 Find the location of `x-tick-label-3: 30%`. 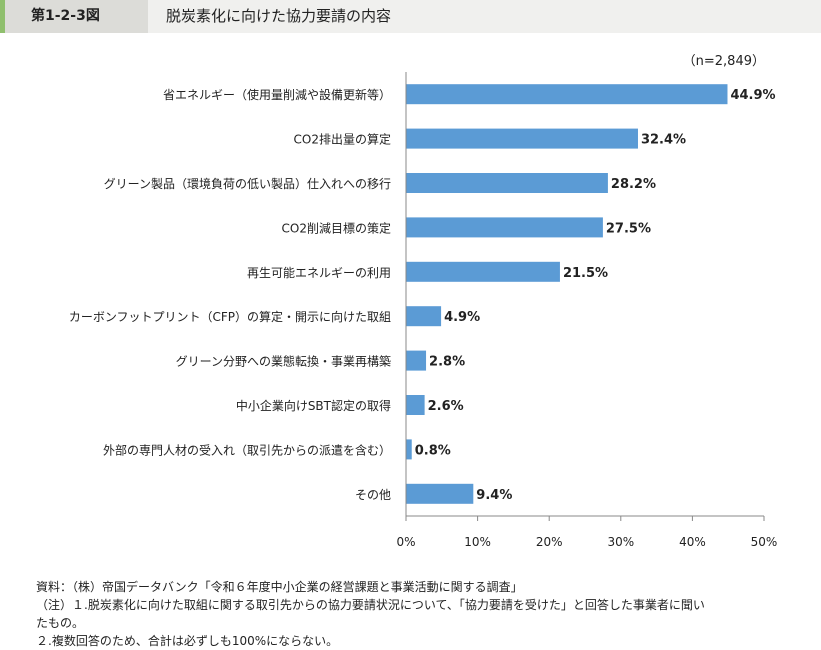

x-tick-label-3: 30% is located at coordinates (620, 542).